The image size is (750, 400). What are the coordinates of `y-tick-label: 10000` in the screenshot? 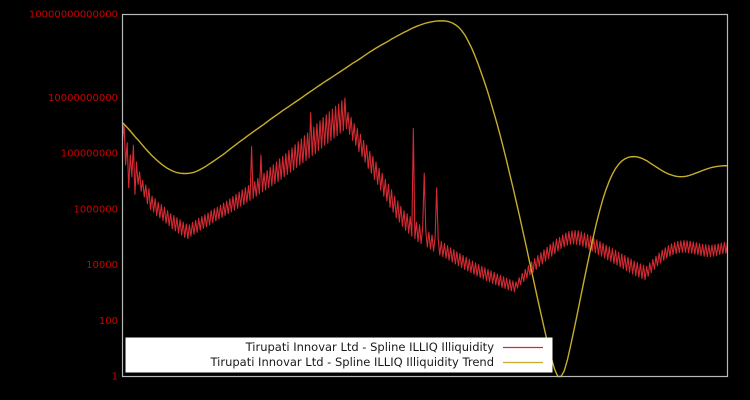 It's located at (102, 265).